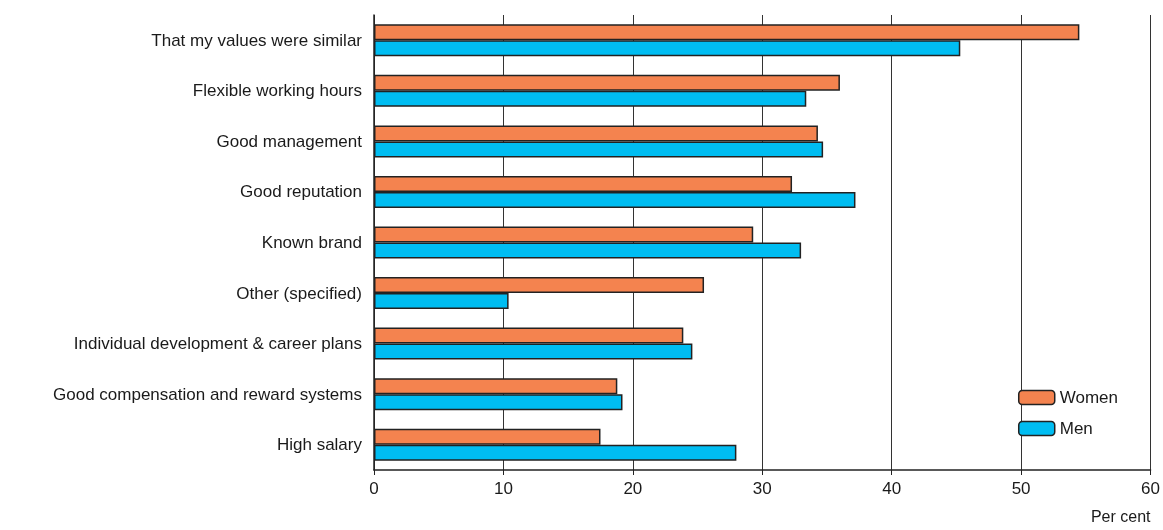  Describe the element at coordinates (319, 445) in the screenshot. I see `y-tick-label: High salary` at that location.